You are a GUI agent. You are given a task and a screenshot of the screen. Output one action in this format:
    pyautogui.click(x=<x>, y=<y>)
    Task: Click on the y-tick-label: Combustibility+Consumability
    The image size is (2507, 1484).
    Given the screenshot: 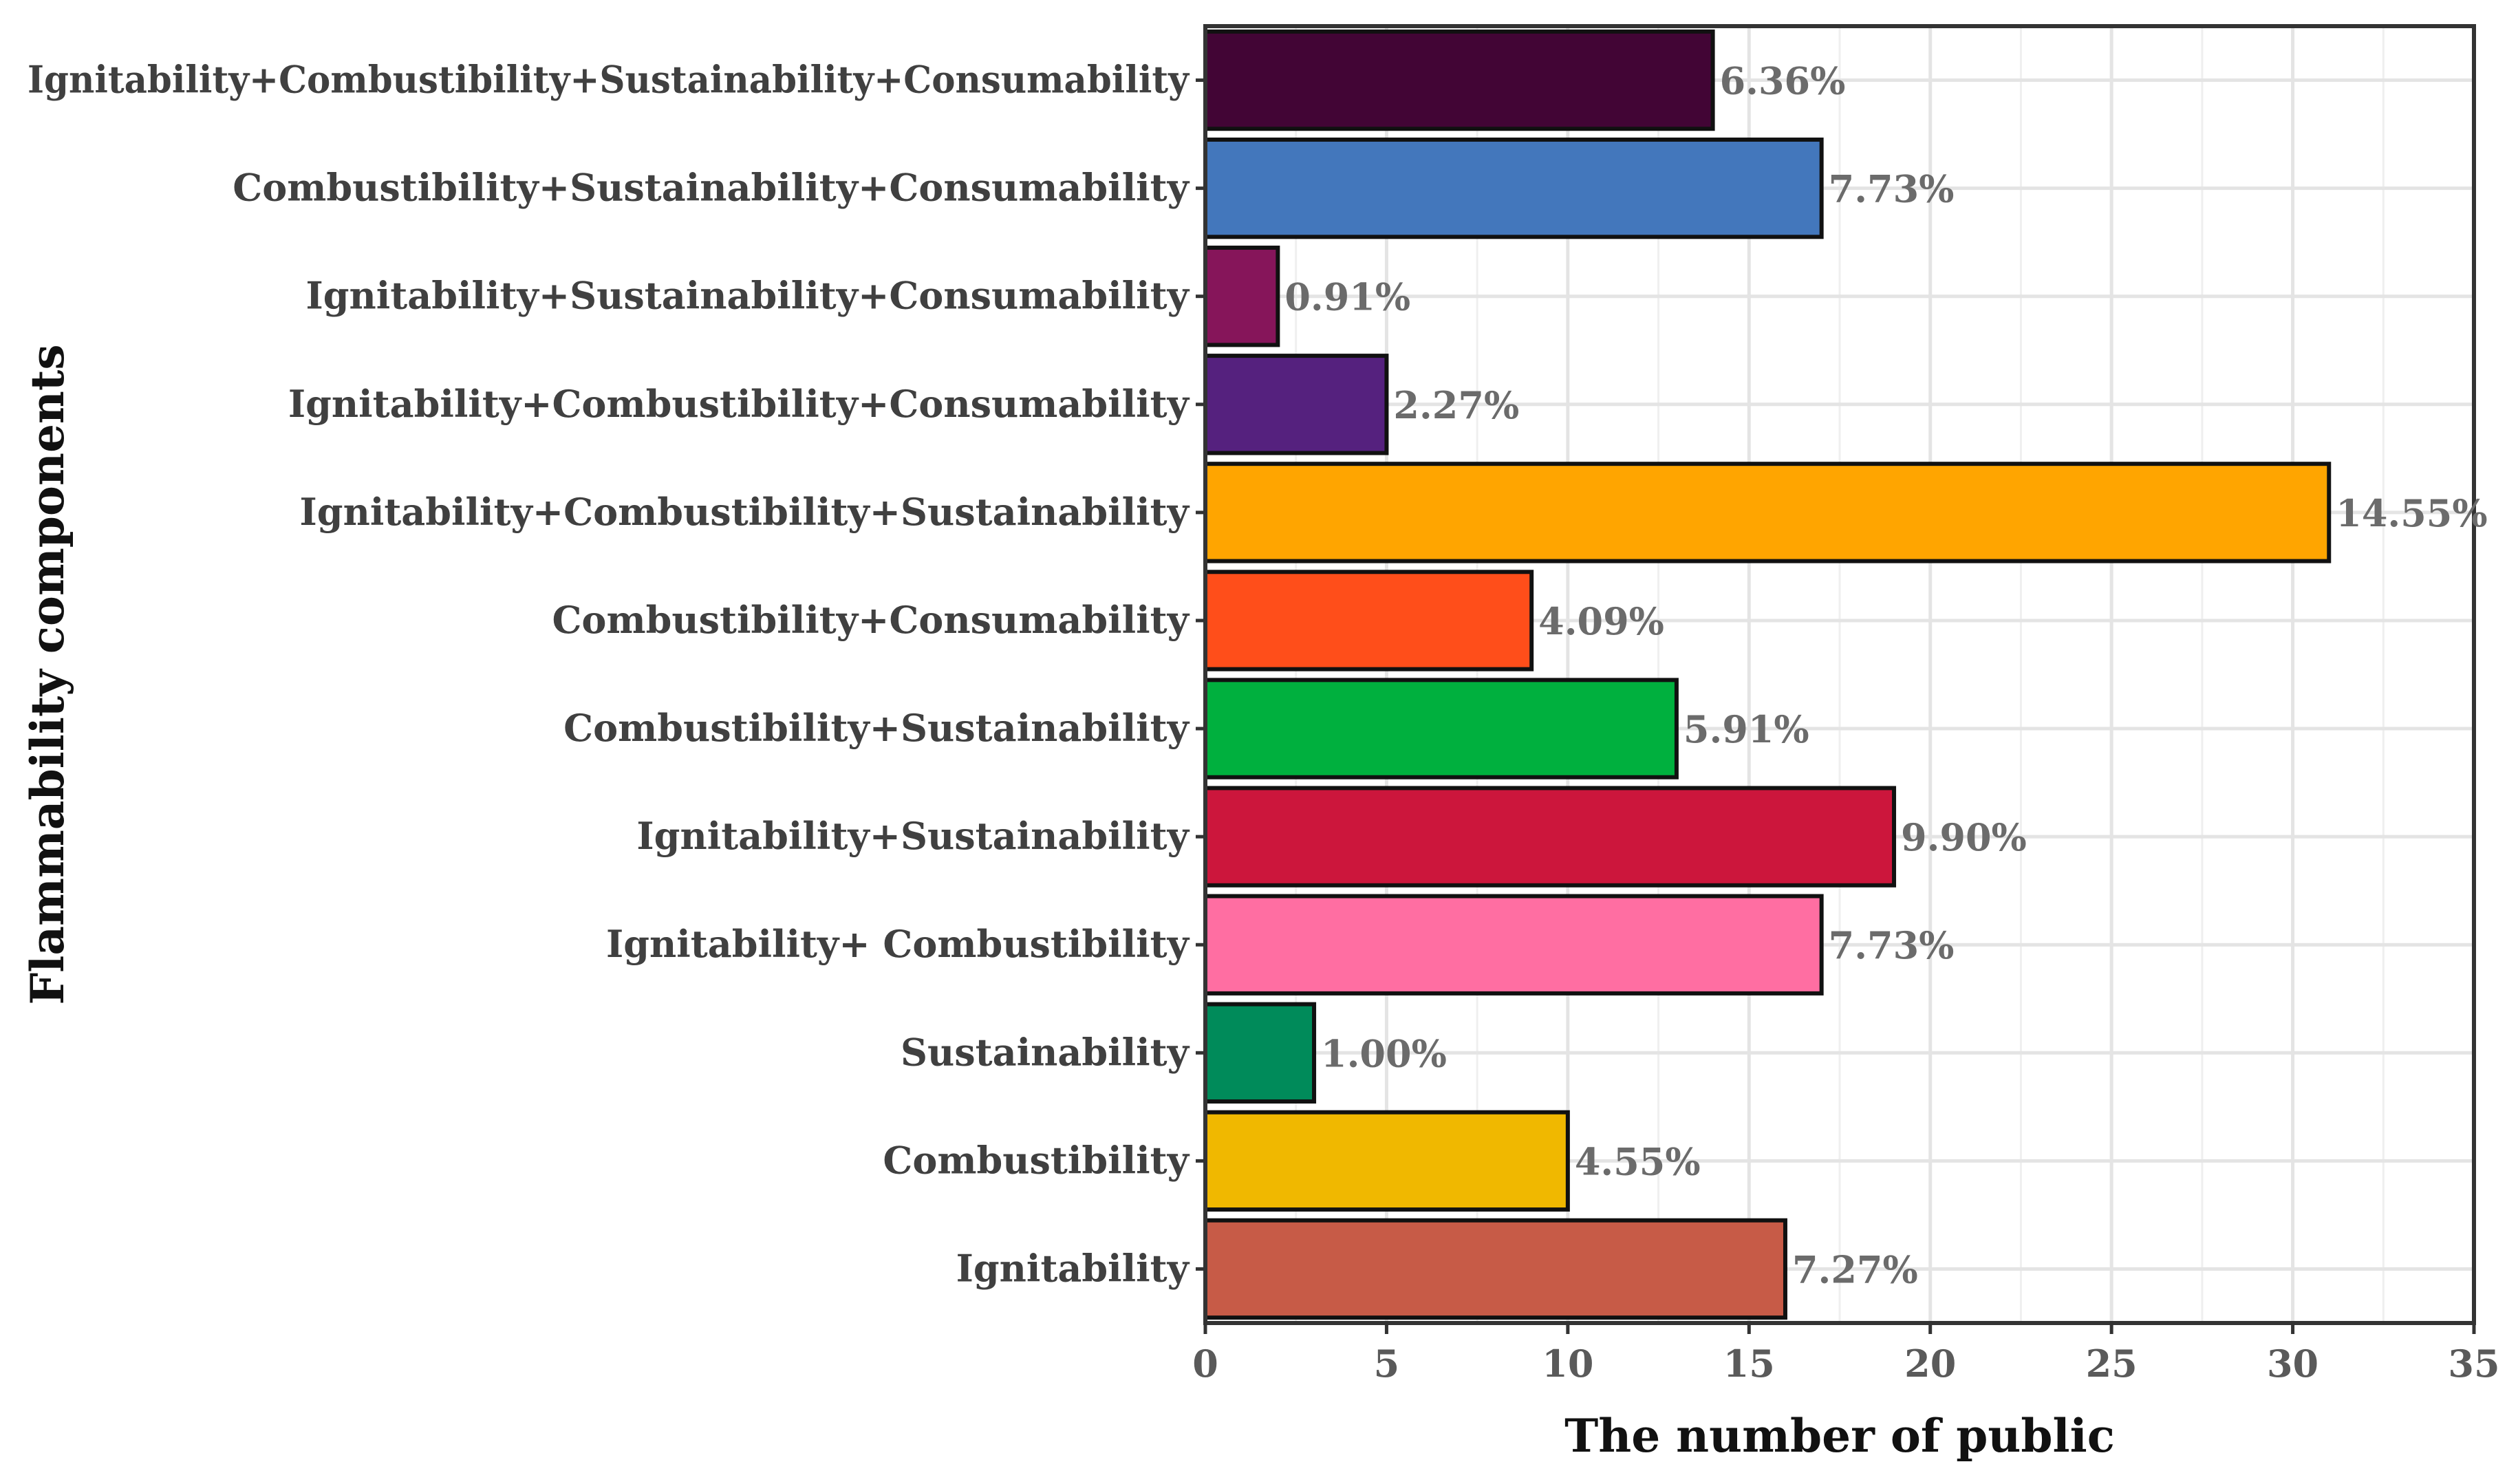 What is the action you would take?
    pyautogui.click(x=871, y=620)
    